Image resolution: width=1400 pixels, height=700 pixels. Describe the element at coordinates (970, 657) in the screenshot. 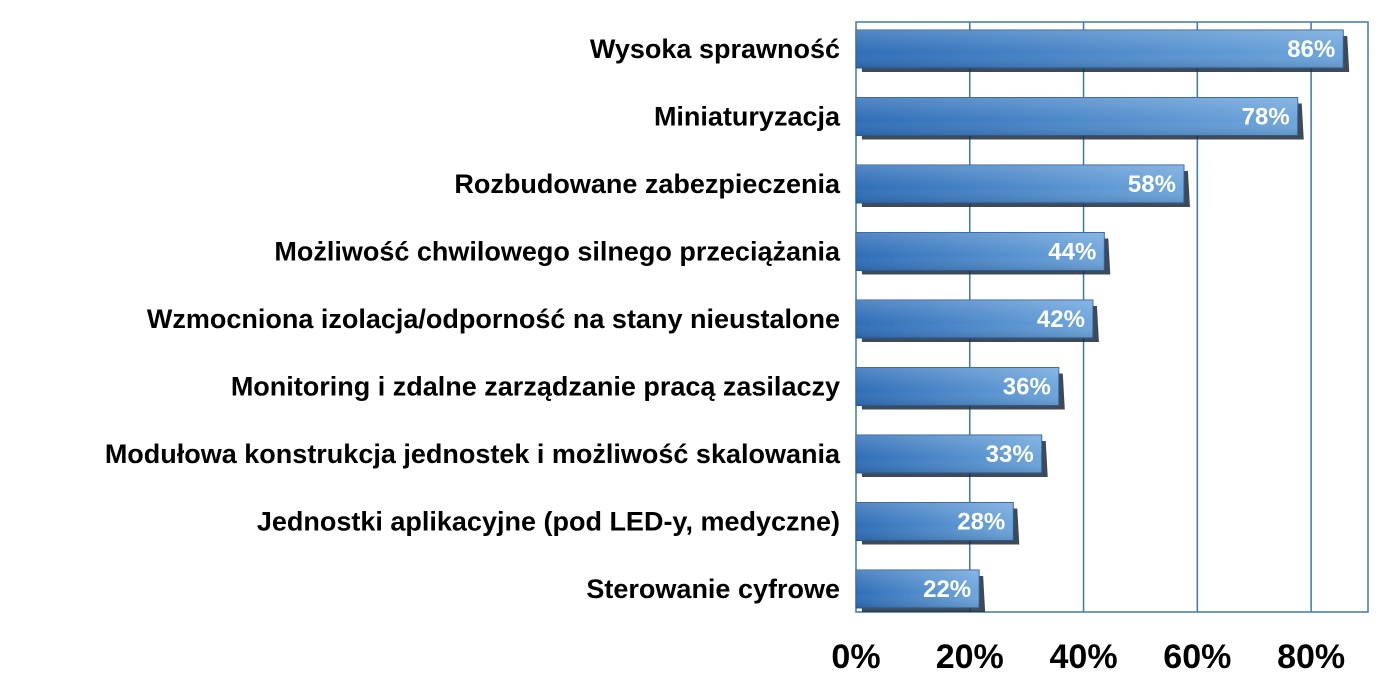

I see `x-tick-label: 20%` at that location.